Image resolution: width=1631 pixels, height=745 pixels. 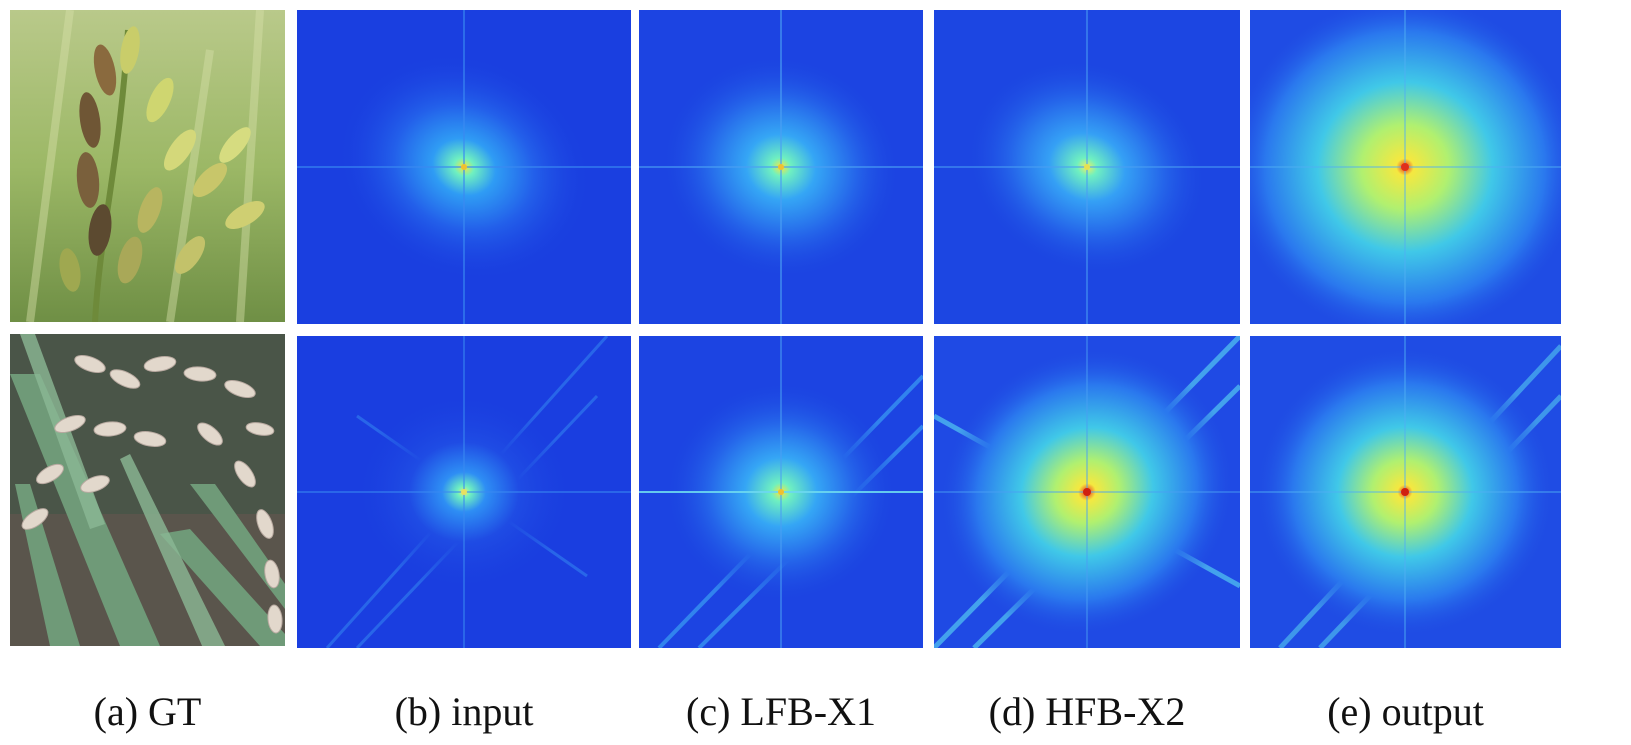 What do you see at coordinates (464, 711) in the screenshot?
I see `caption-input: (b) input` at bounding box center [464, 711].